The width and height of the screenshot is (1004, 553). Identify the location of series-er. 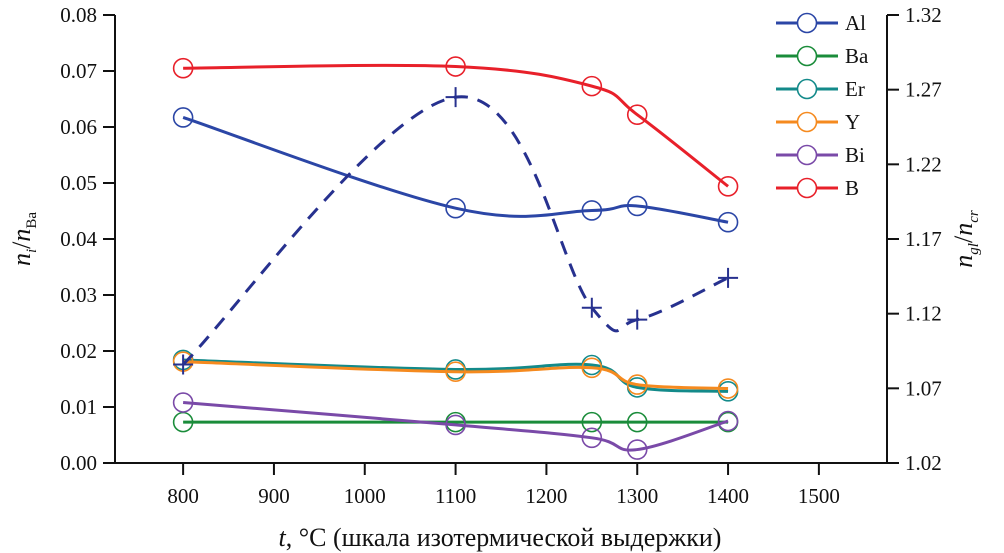
(455, 375).